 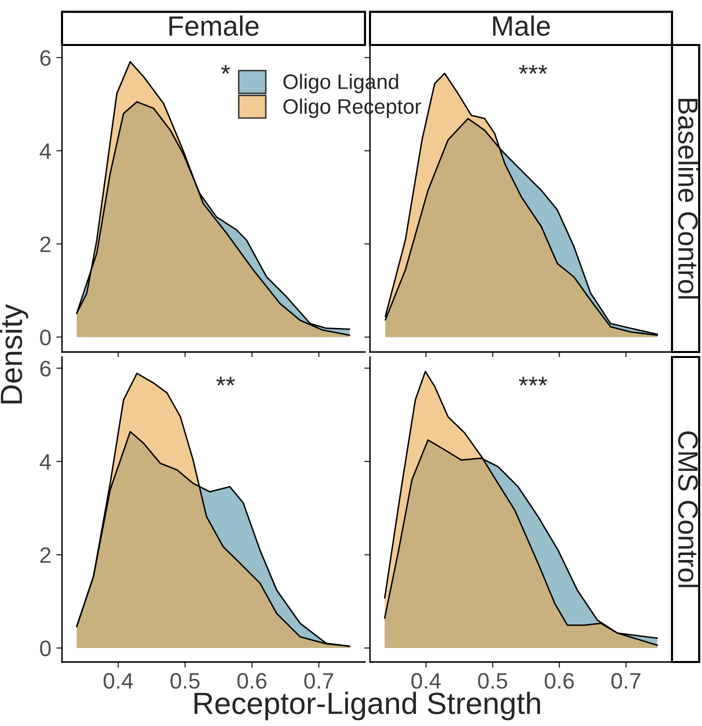 What do you see at coordinates (225, 69) in the screenshot?
I see `annotation: *` at bounding box center [225, 69].